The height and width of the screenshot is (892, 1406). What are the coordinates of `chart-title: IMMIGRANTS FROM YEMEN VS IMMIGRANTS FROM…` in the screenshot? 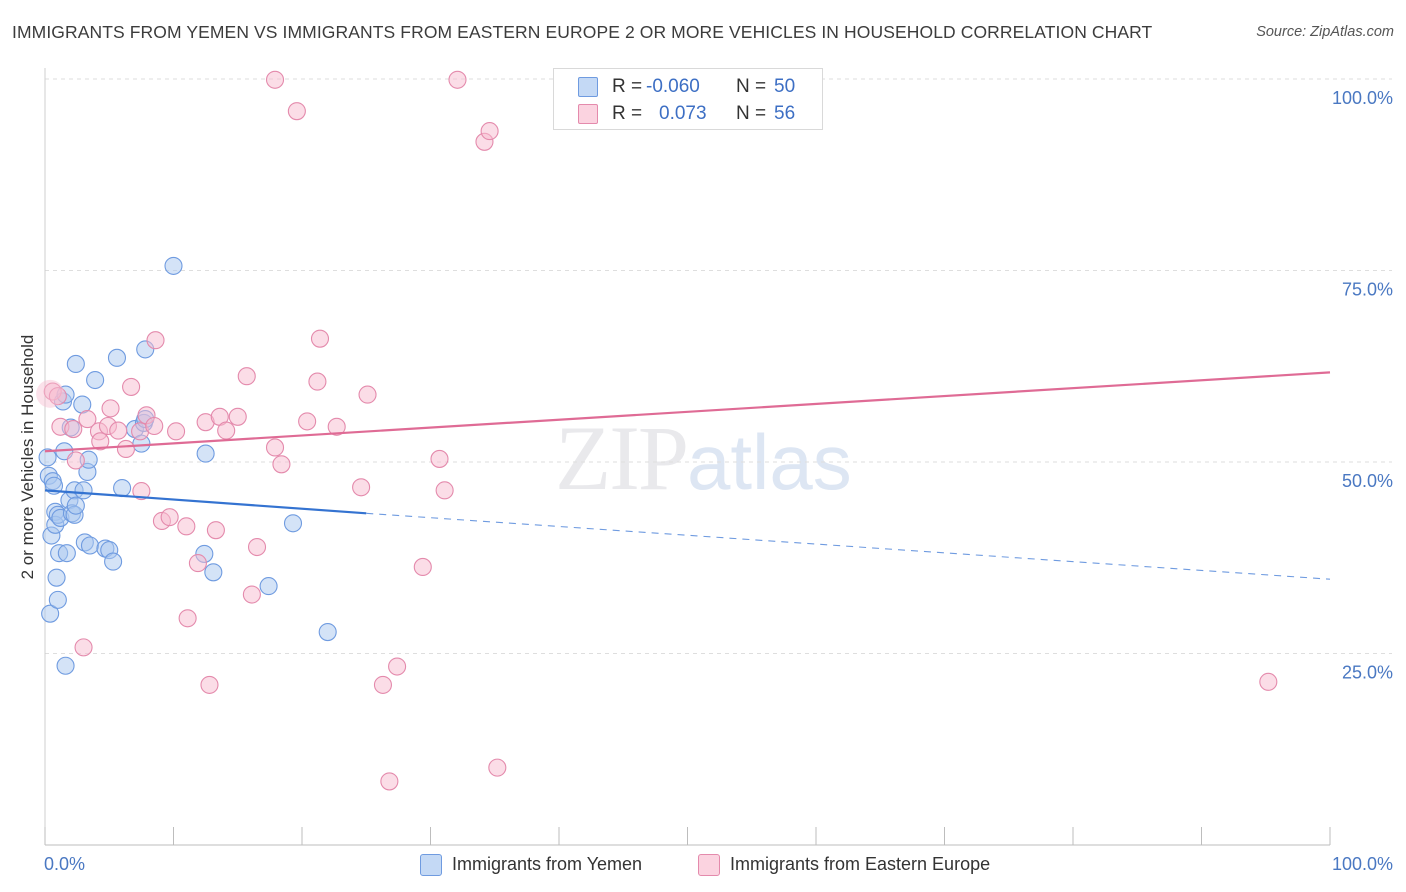 It's located at (582, 32).